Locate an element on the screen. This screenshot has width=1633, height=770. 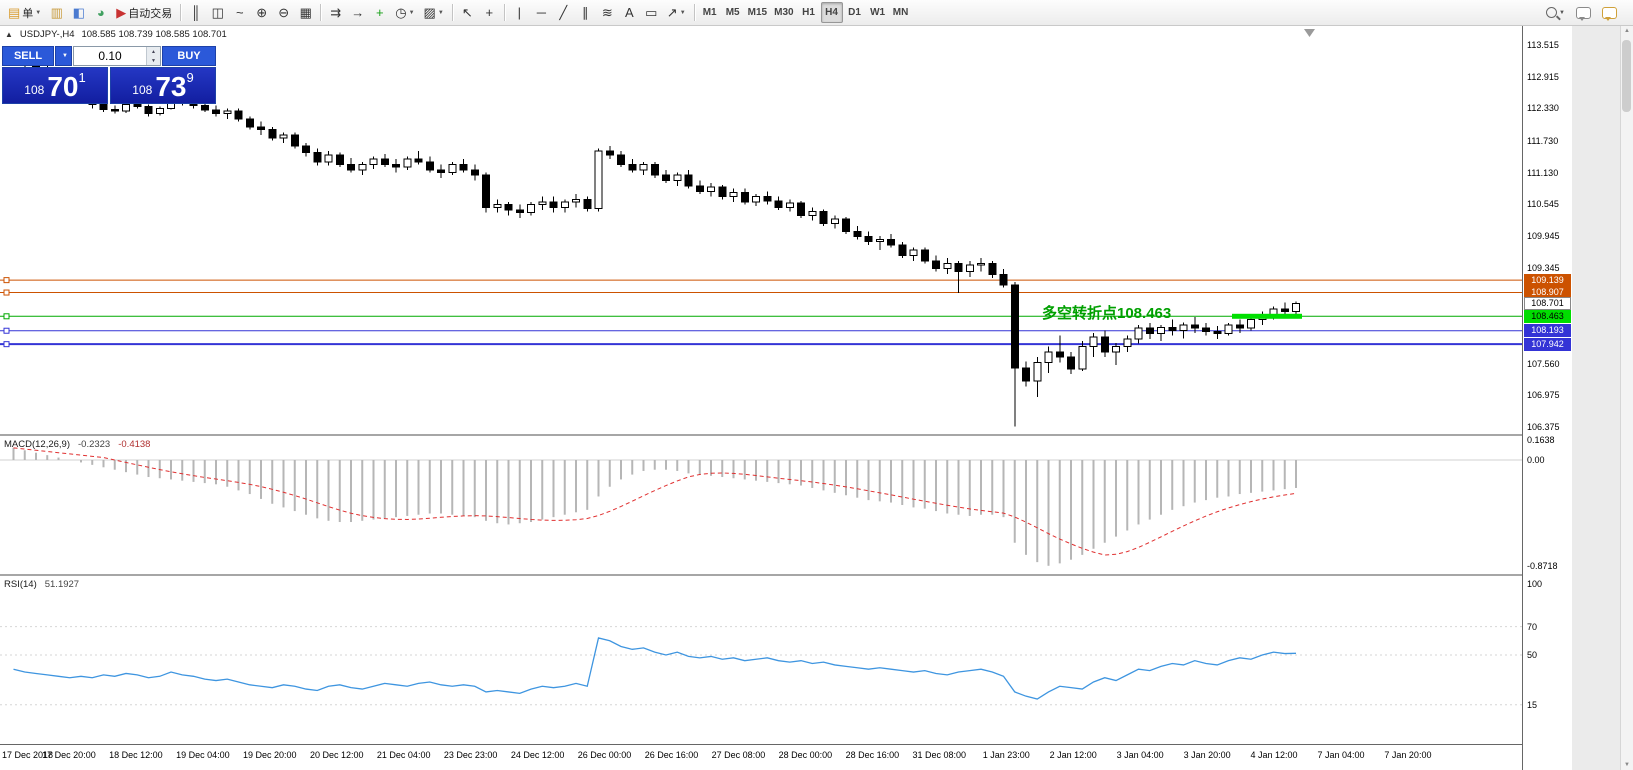
indicators-button: + is located at coordinates (379, 12).